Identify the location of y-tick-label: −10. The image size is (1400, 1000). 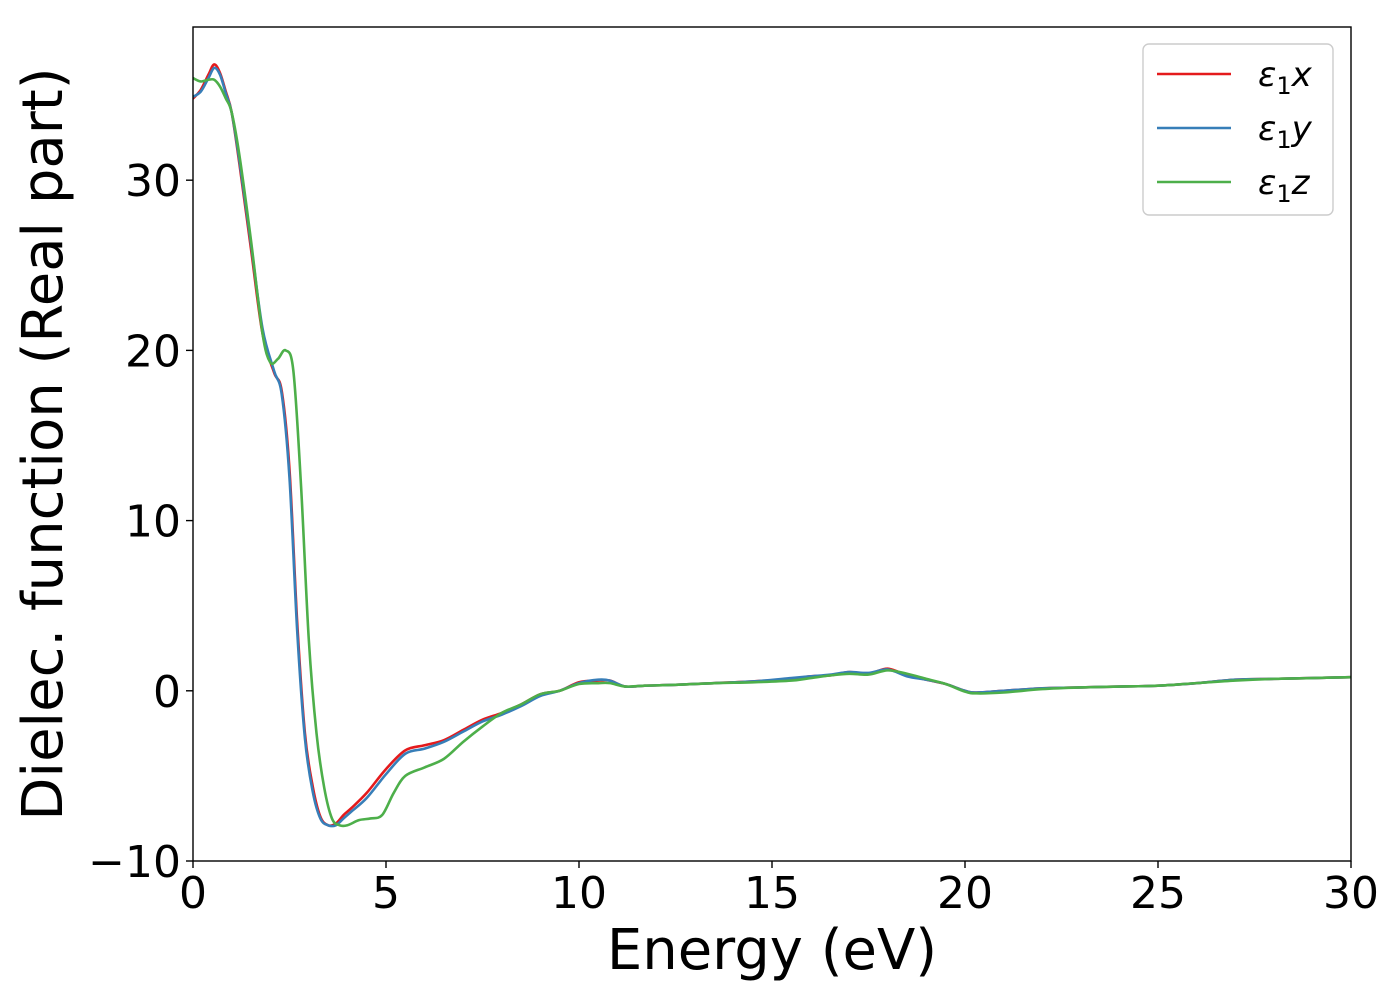
(134, 862).